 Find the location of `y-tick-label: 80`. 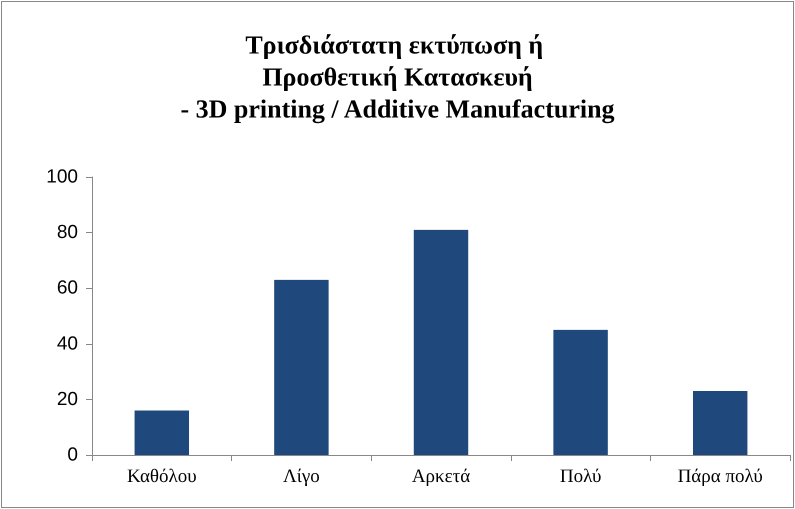

y-tick-label: 80 is located at coordinates (67, 233).